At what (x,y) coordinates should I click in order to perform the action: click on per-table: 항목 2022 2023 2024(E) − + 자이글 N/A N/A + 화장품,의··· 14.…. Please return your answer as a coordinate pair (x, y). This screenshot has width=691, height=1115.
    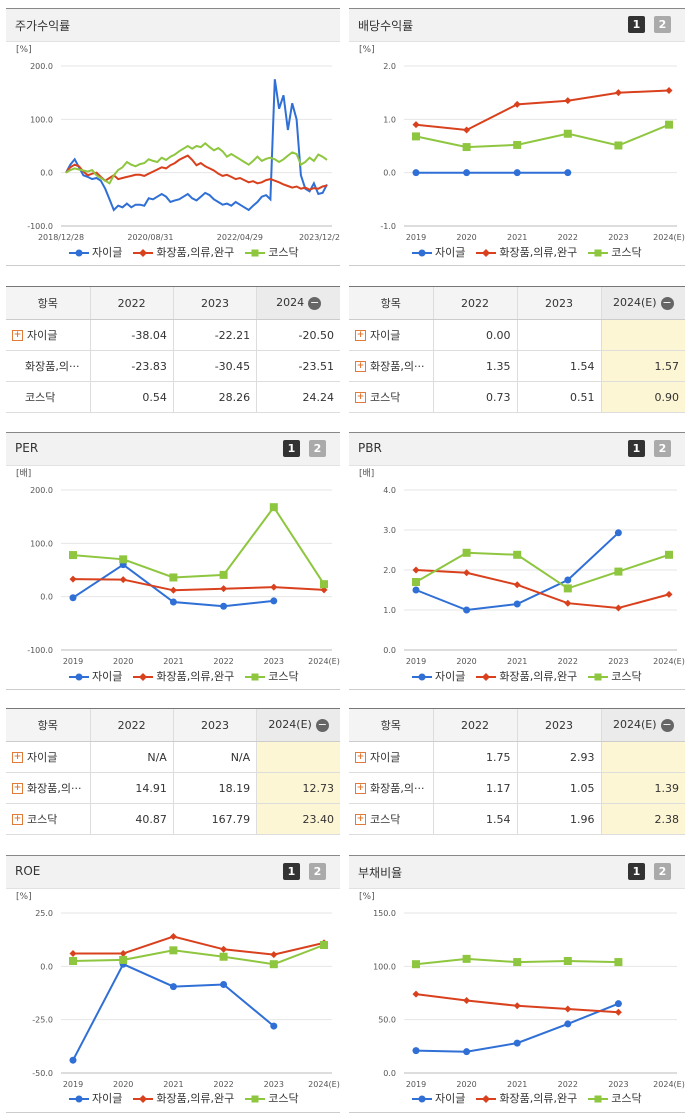
    Looking at the image, I should click on (173, 771).